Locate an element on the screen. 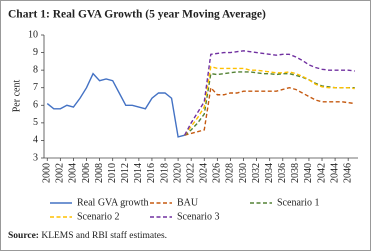 The image size is (371, 251). x-tick-label: 2000 is located at coordinates (47, 173).